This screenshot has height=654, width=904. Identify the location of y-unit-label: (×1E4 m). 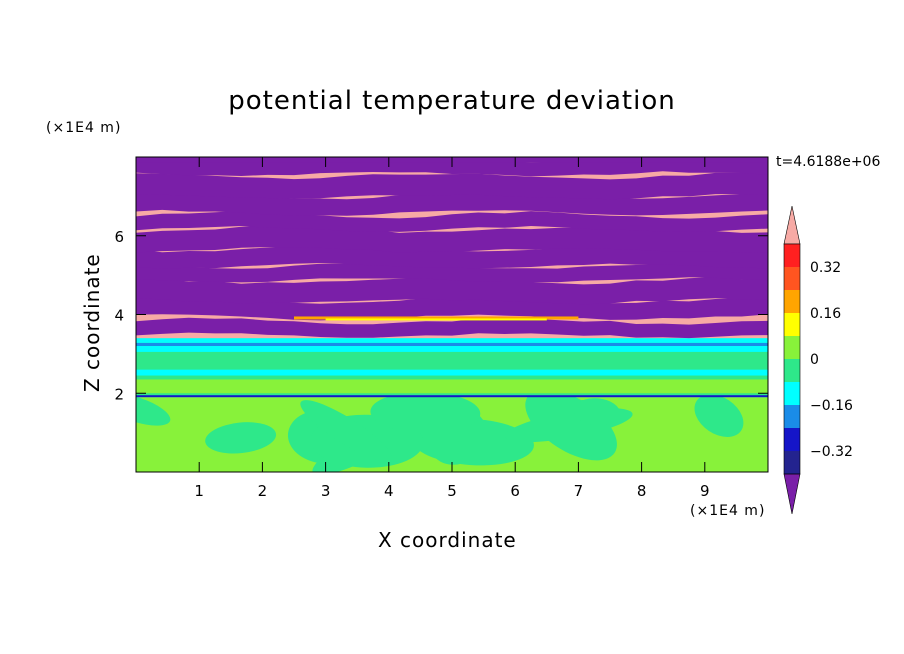
(84, 128).